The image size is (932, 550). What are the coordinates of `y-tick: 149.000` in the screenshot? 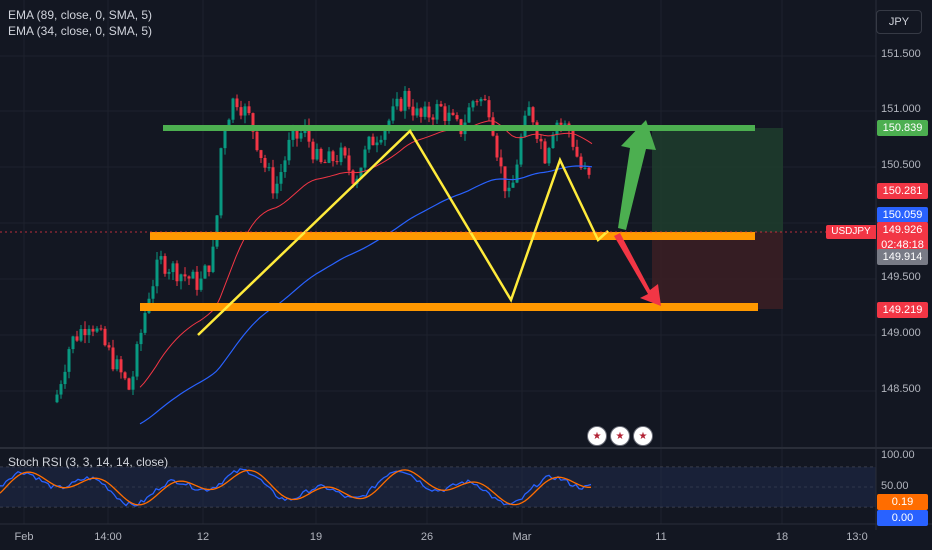 It's located at (901, 333).